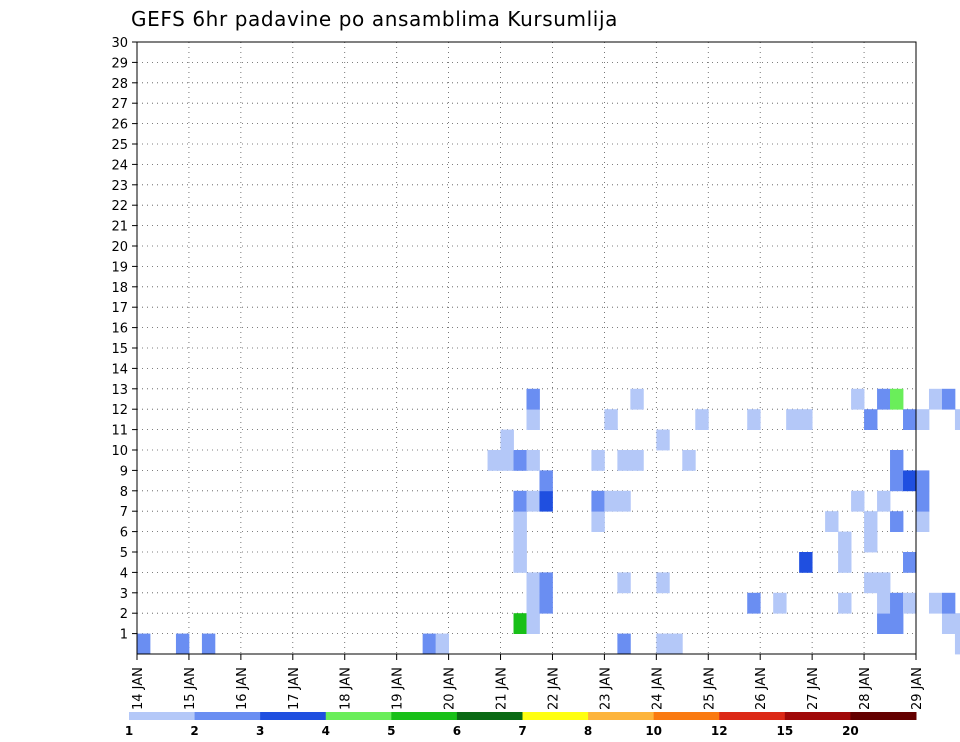  What do you see at coordinates (124, 594) in the screenshot?
I see `y-tick-label: 3` at bounding box center [124, 594].